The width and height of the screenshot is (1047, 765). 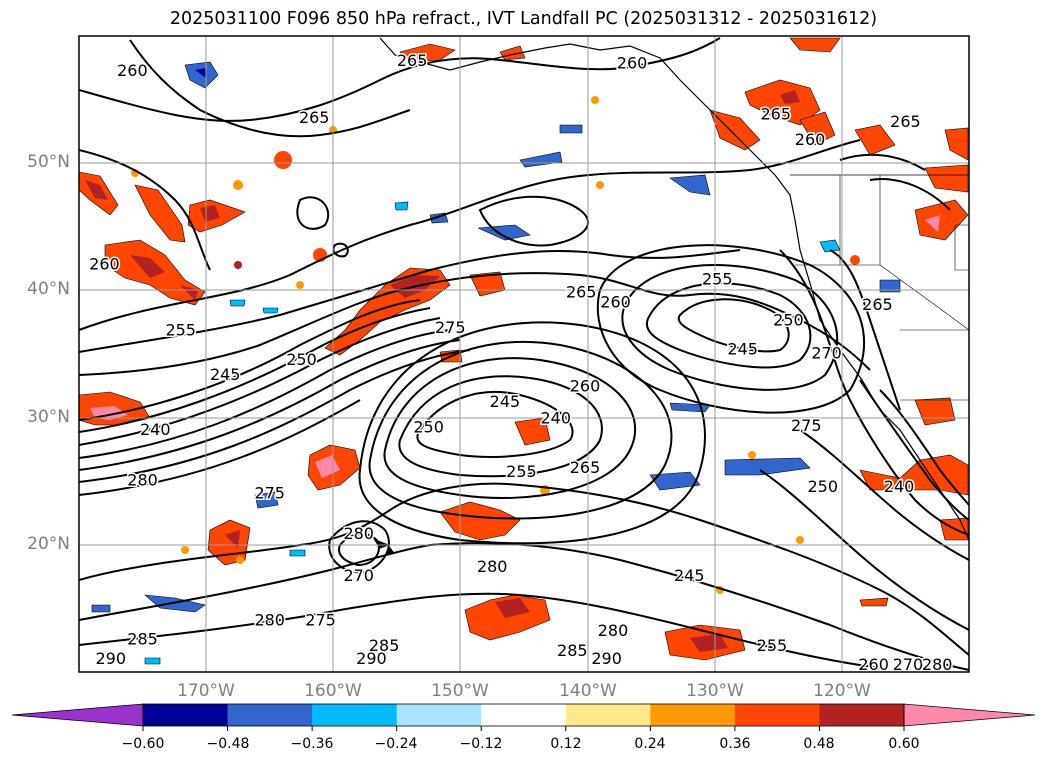 I want to click on lon-tick-label: 140°W, so click(x=588, y=691).